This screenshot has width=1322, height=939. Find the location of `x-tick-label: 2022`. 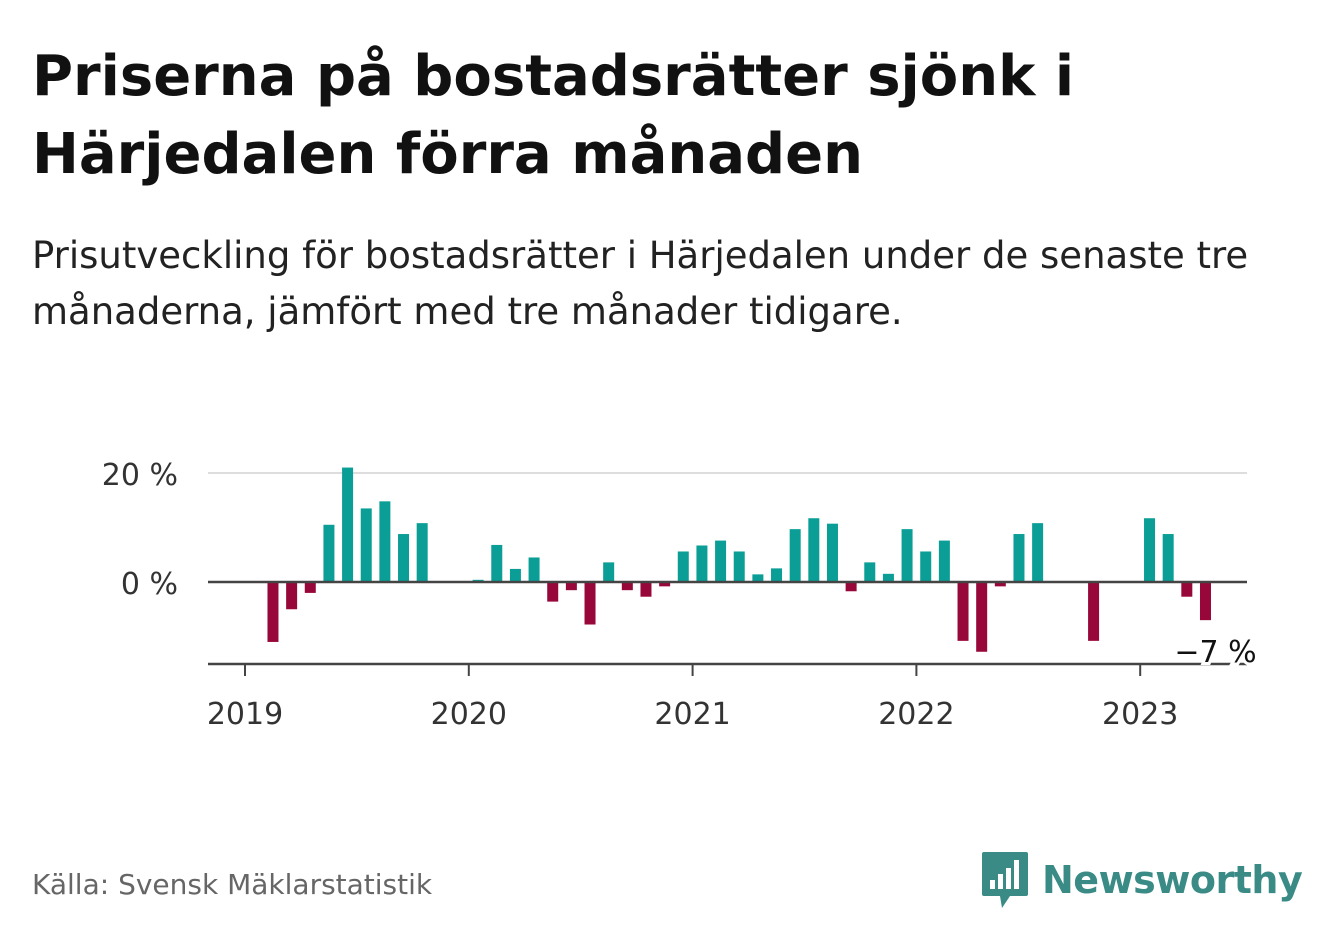

x-tick-label: 2022 is located at coordinates (916, 714).